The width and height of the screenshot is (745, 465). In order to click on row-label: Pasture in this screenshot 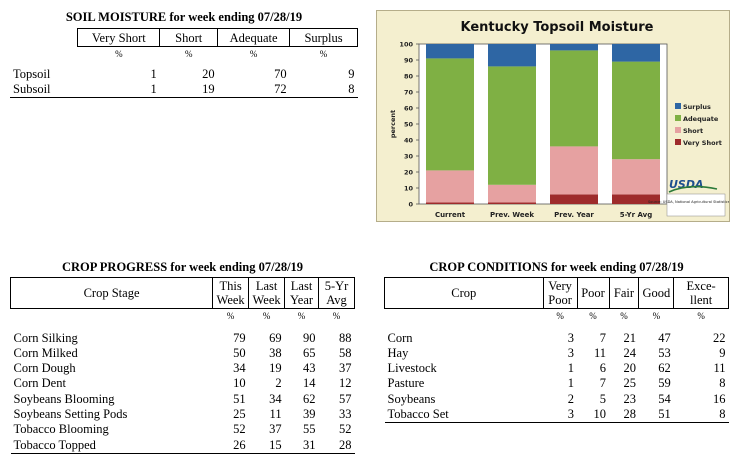, I will do `click(406, 383)`.